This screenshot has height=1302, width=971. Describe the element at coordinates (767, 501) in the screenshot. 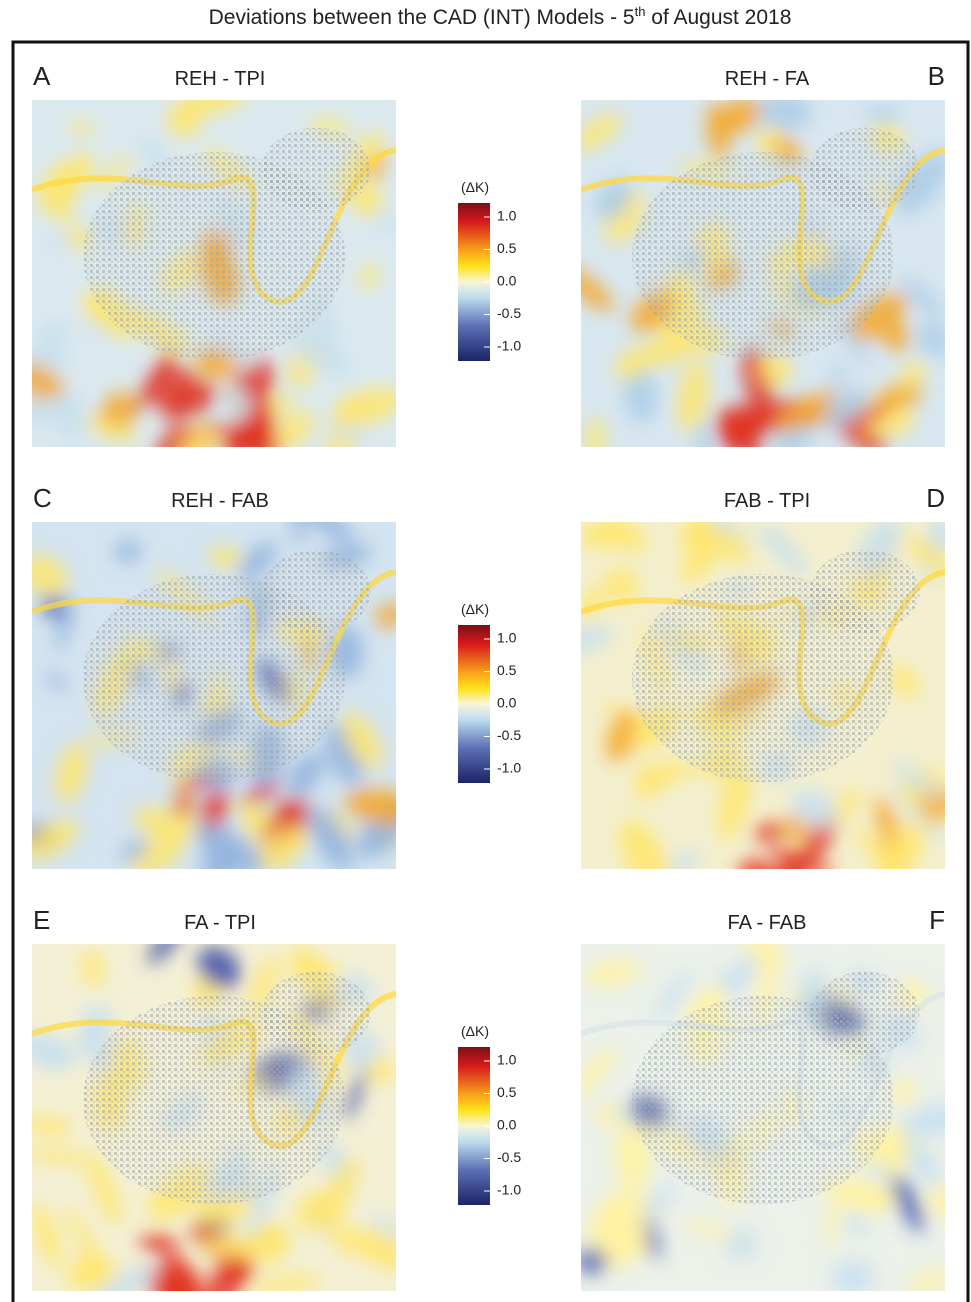

I see `panel-label: FAB - TPI` at that location.